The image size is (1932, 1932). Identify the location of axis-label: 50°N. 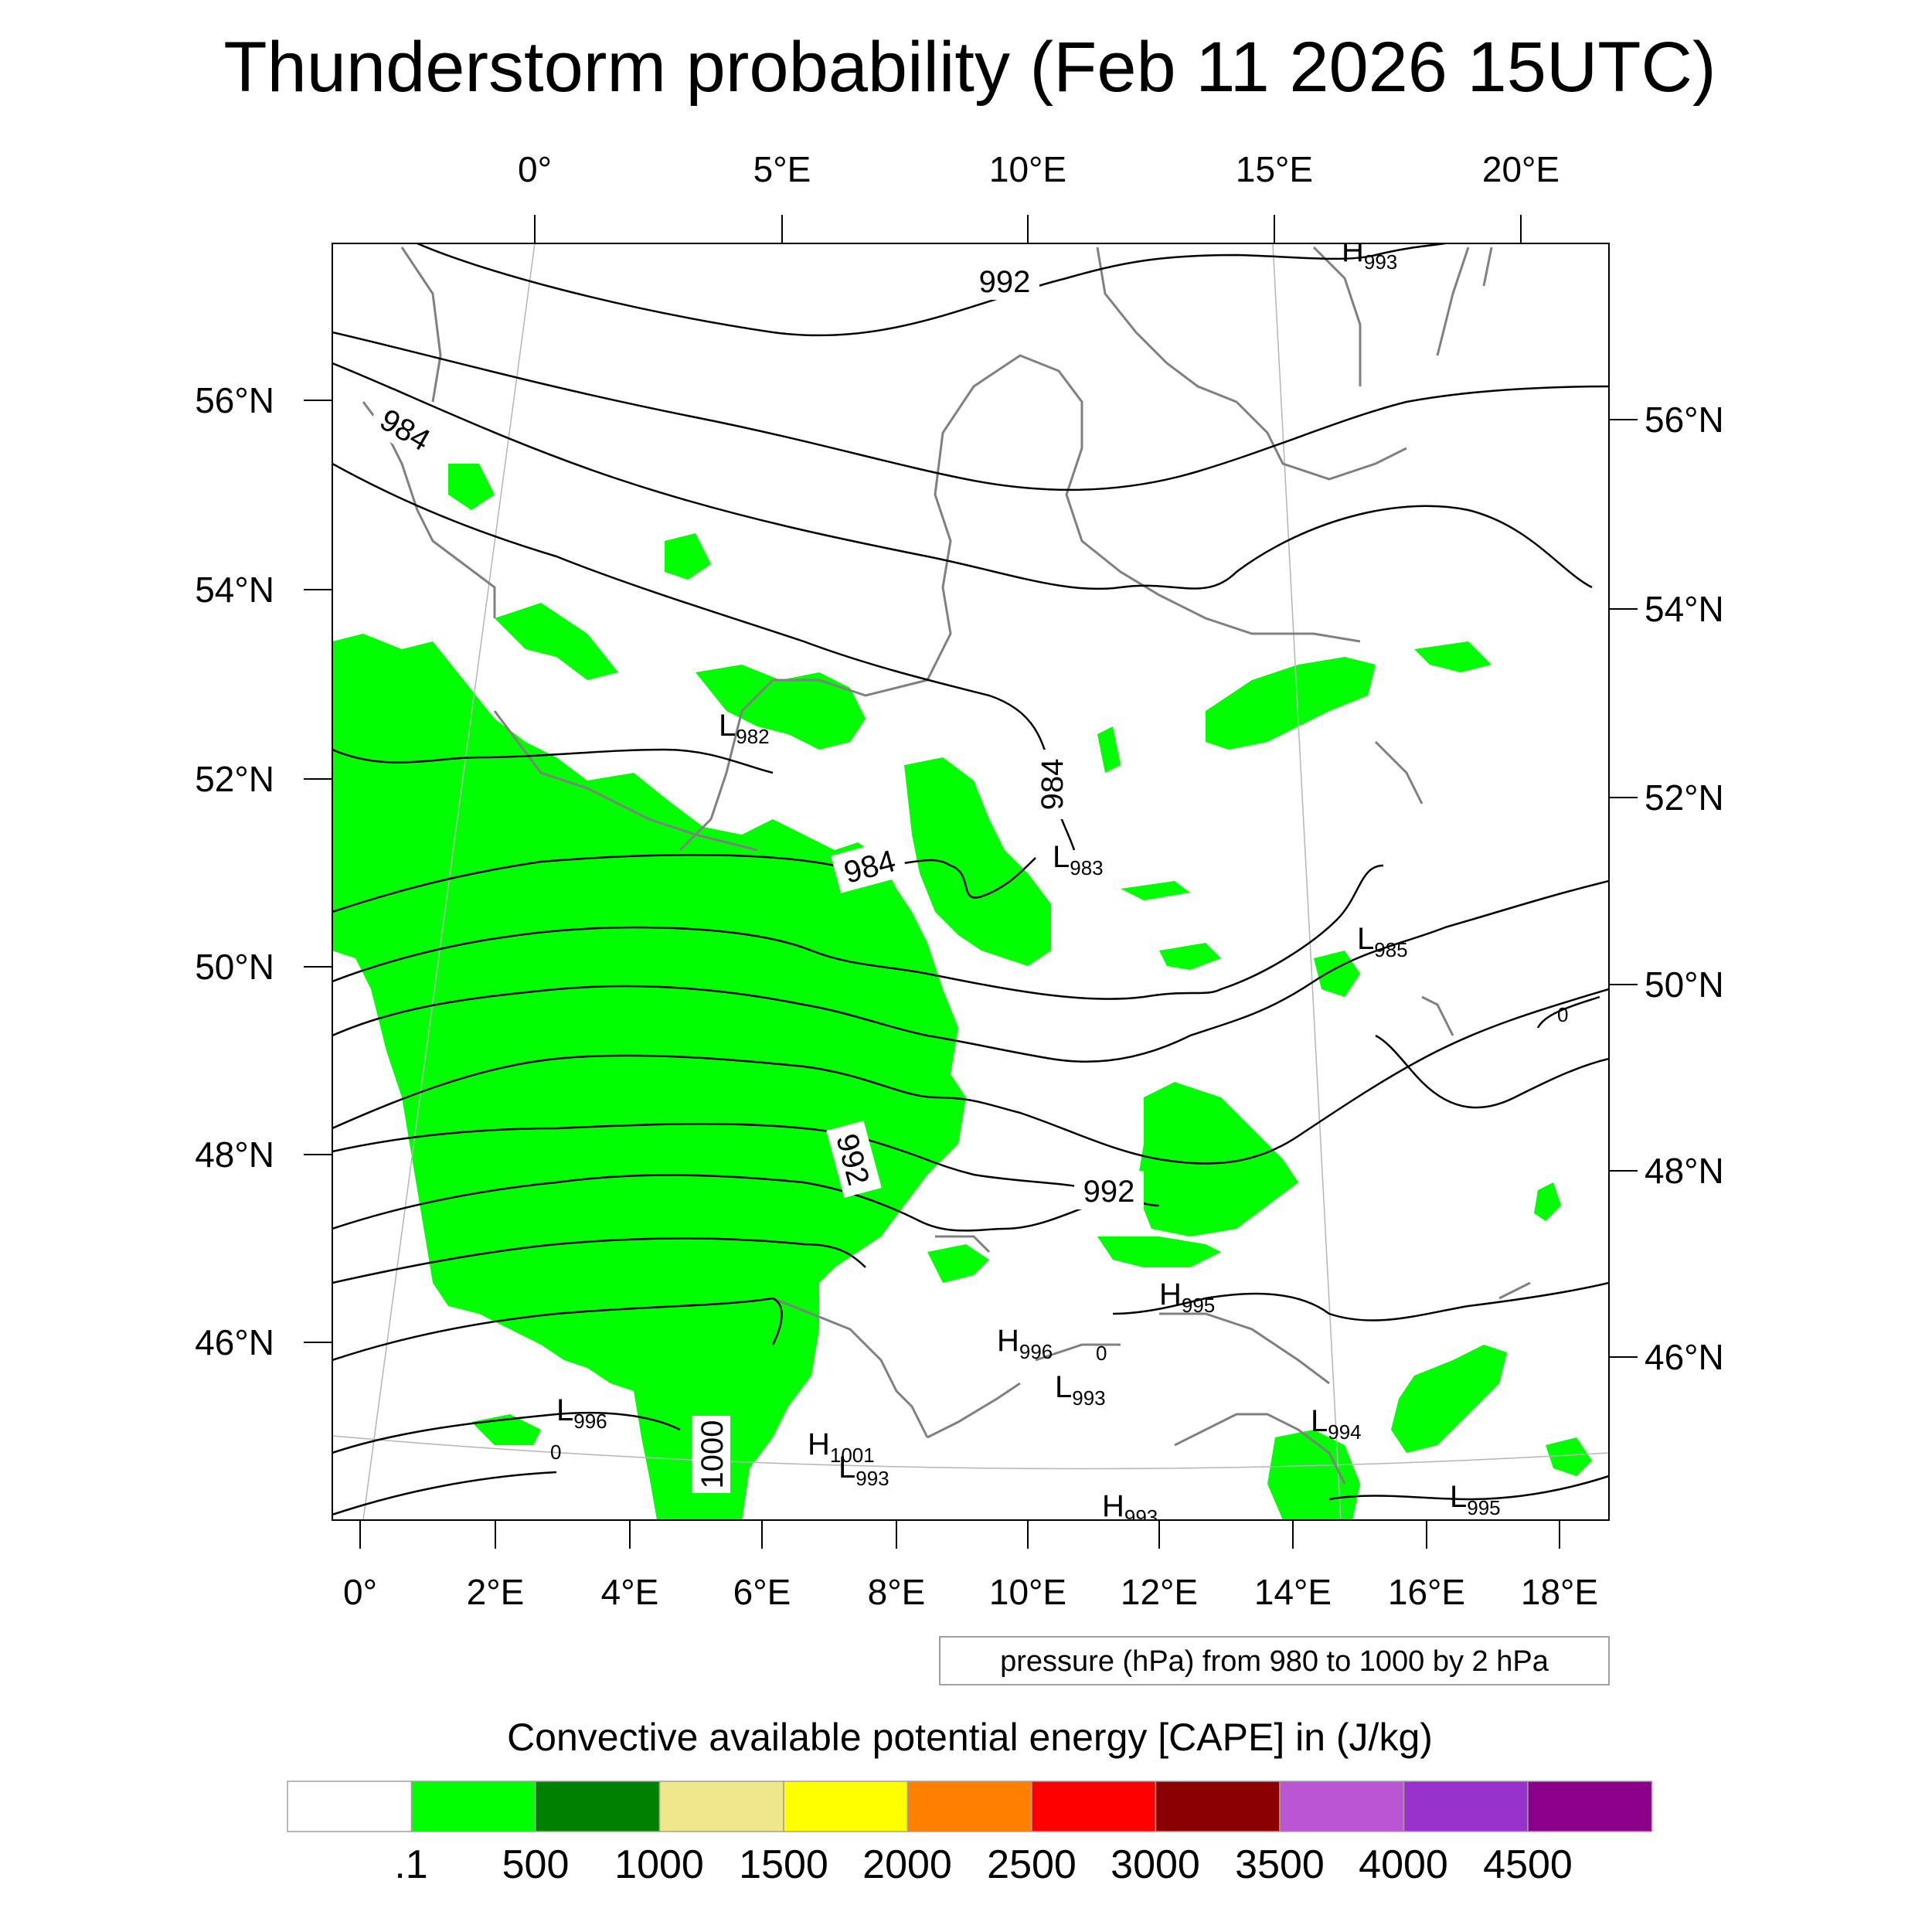
(1685, 985).